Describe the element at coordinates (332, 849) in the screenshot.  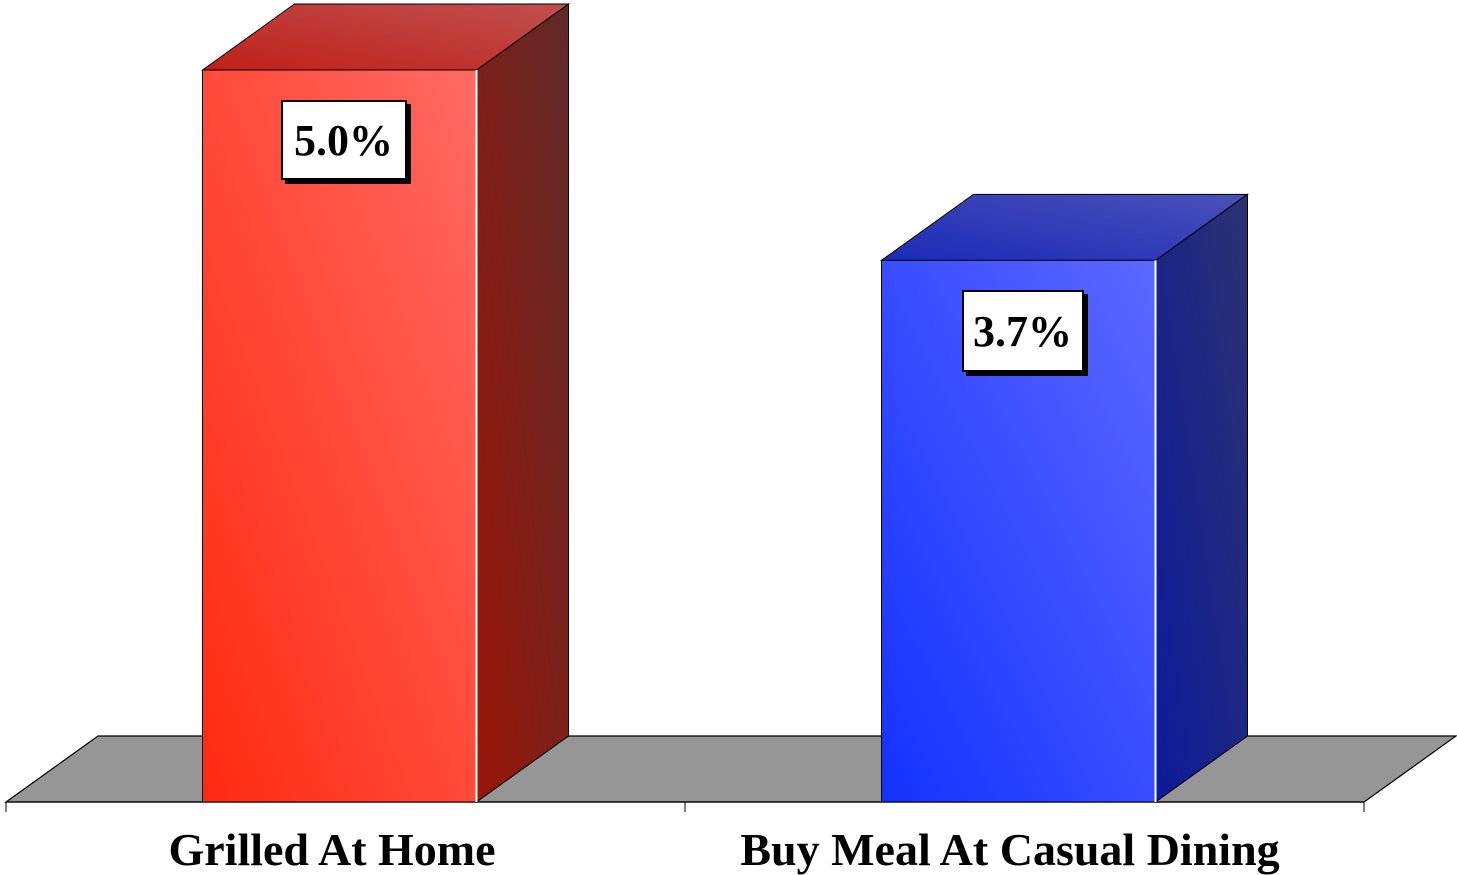
I see `x-tick-label-grilled-at-home: Grilled At Home` at that location.